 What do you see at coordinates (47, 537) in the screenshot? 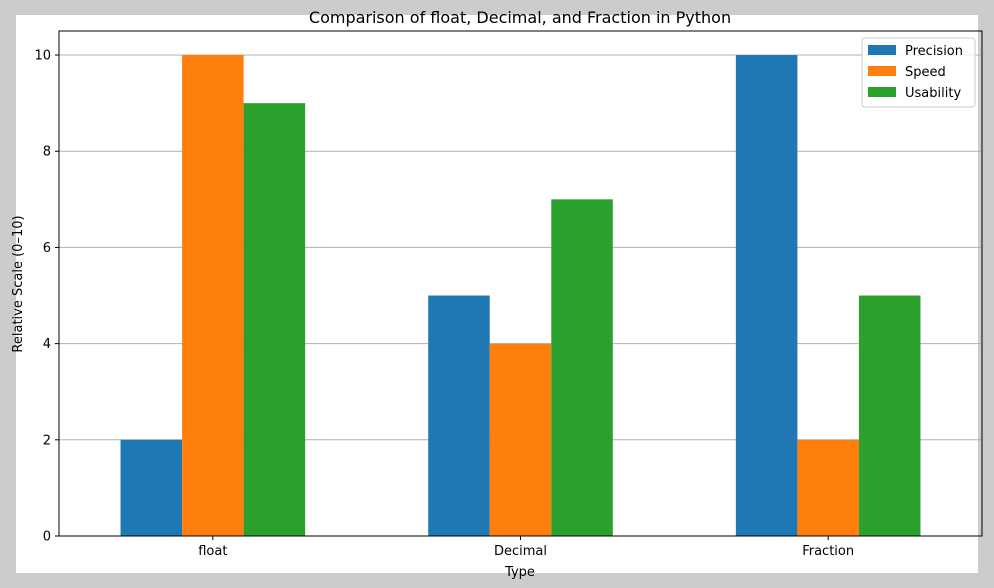
I see `y-tick-label: 0` at bounding box center [47, 537].